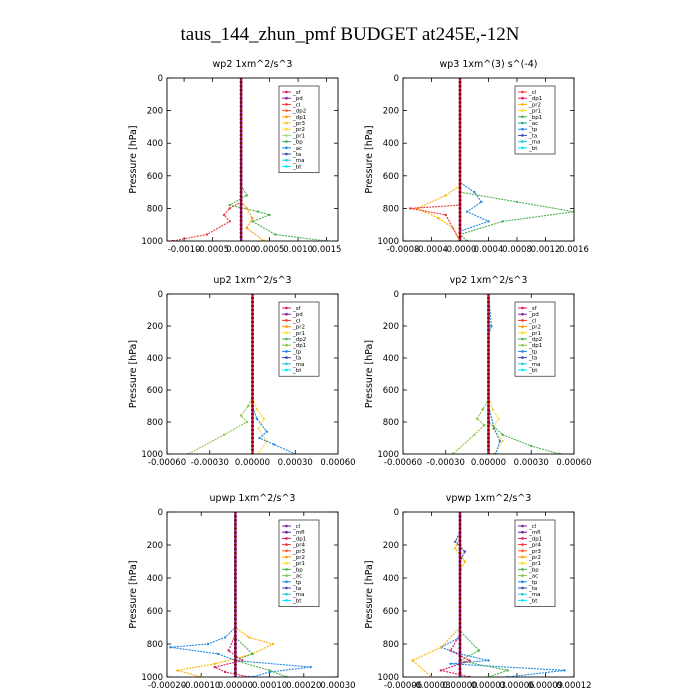 The height and width of the screenshot is (700, 700). Describe the element at coordinates (531, 463) in the screenshot. I see `x-tick-label: 0.00030` at that location.